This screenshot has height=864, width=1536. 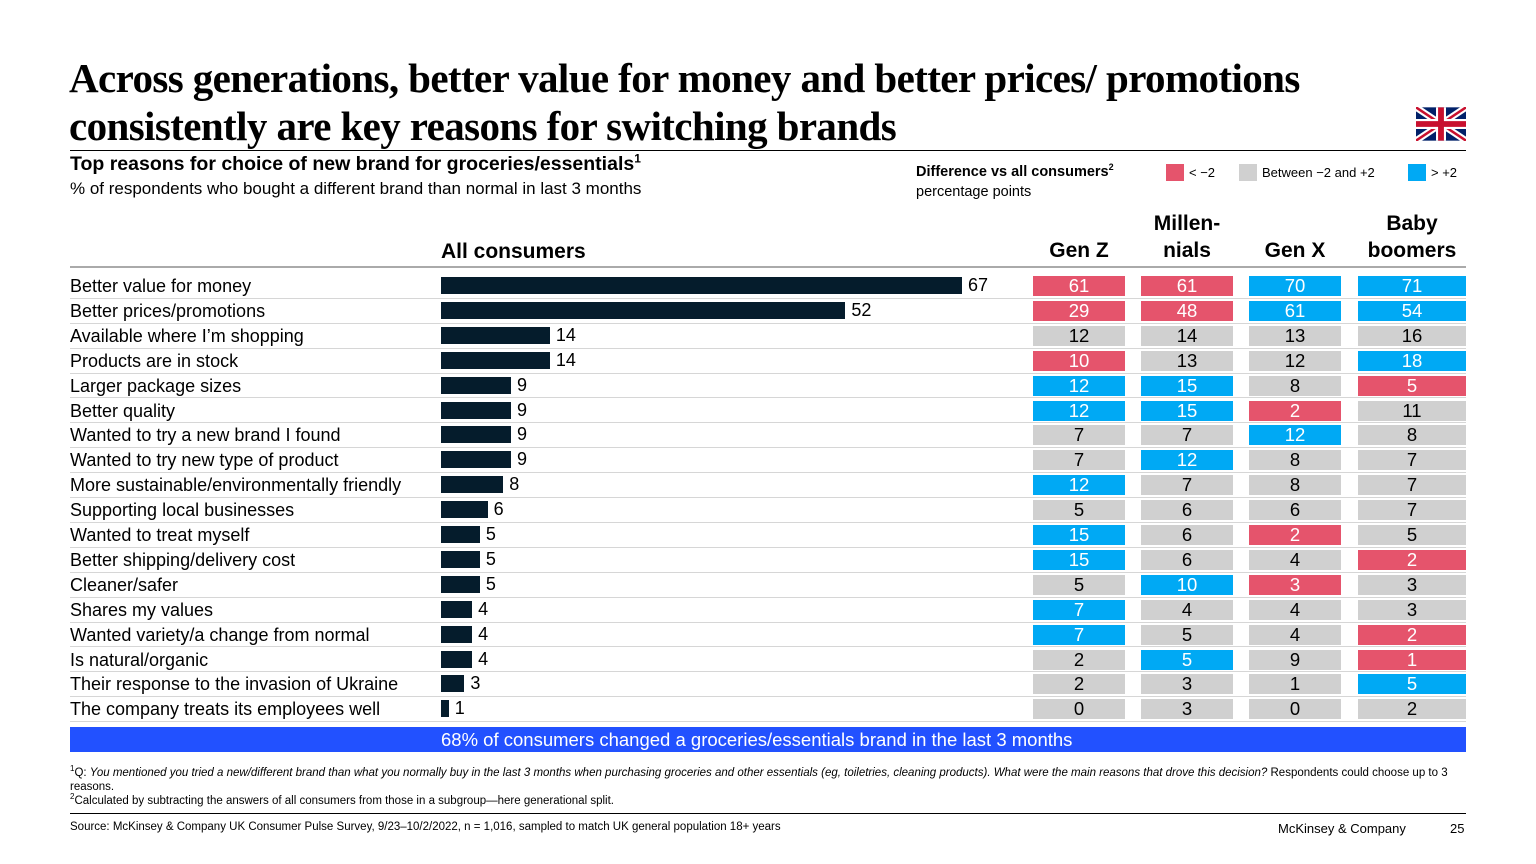 I want to click on footnote-ref: 1, so click(x=637, y=158).